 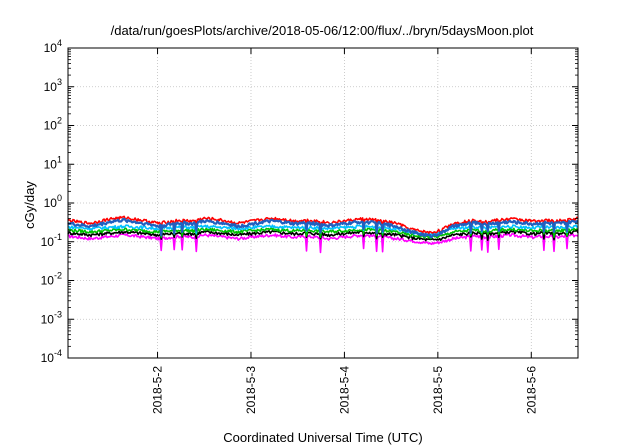 What do you see at coordinates (158, 390) in the screenshot?
I see `x-tick-label: 2018-5-2` at bounding box center [158, 390].